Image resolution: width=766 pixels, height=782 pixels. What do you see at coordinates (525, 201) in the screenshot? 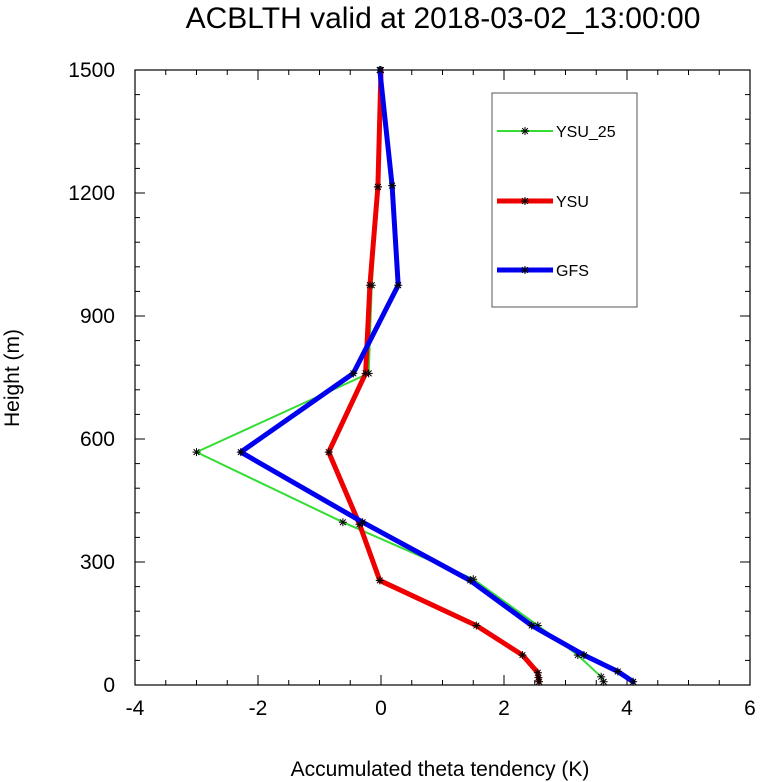
I see `legend-marker-ysu` at bounding box center [525, 201].